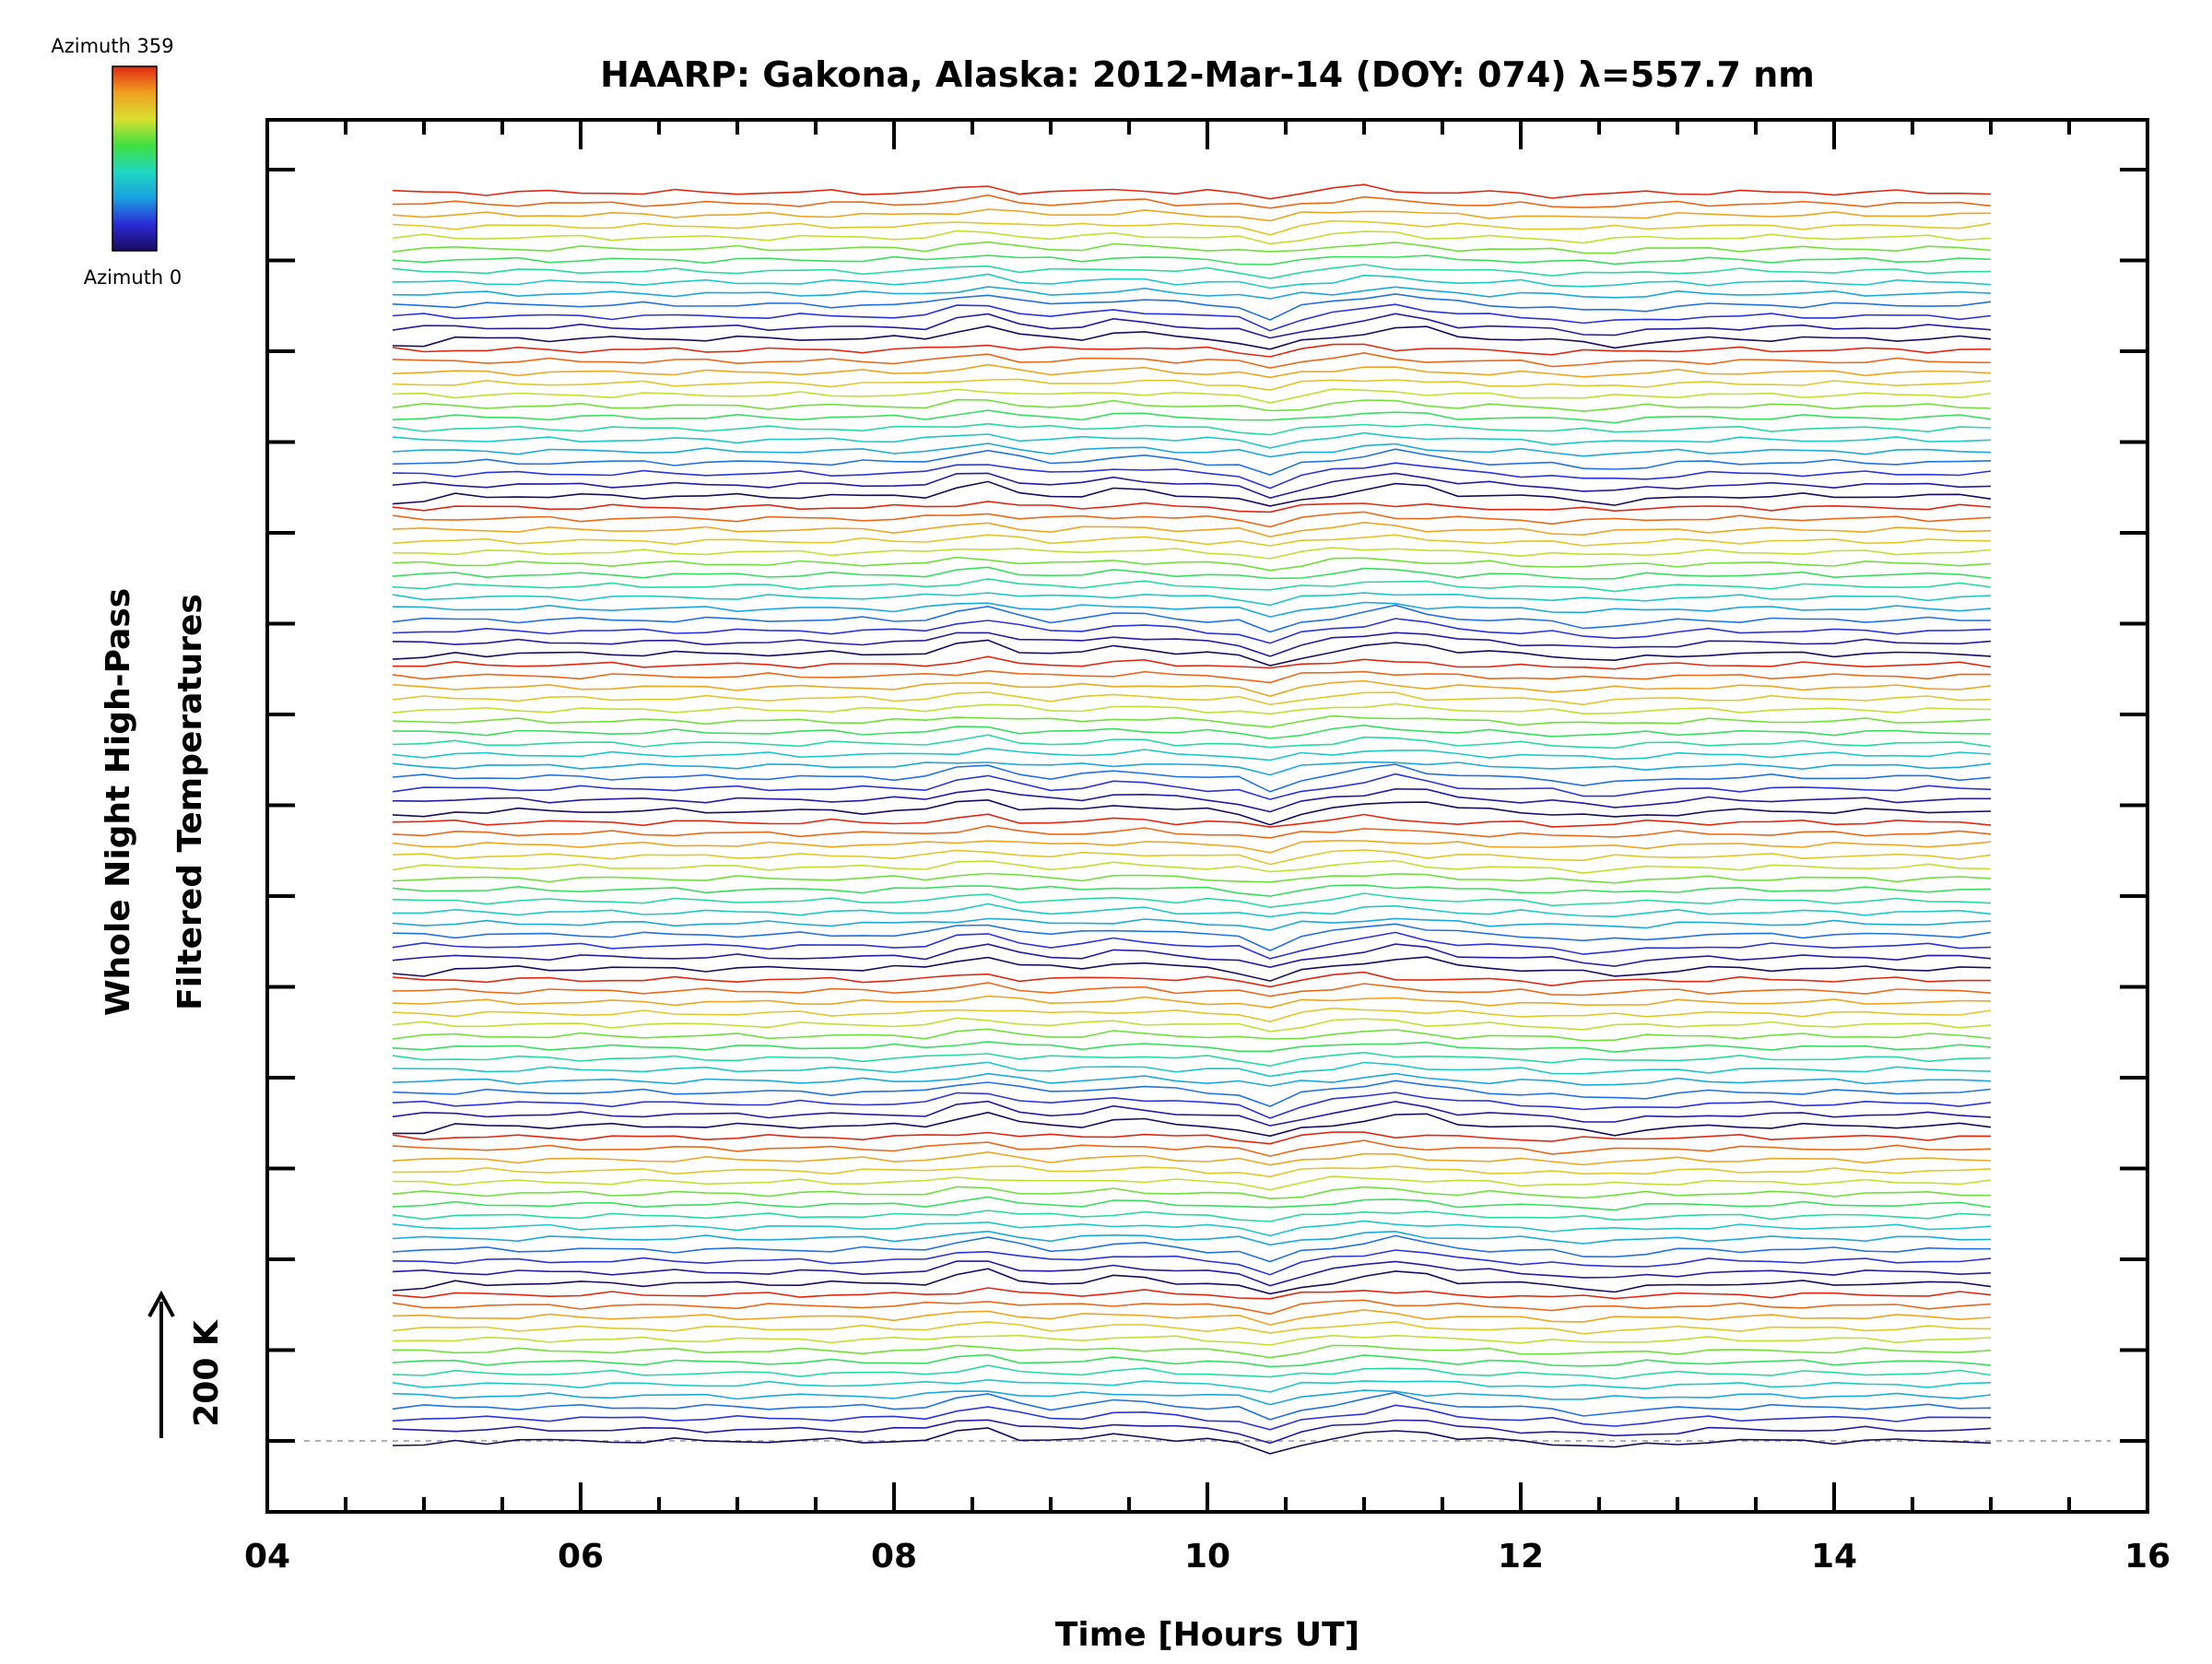 This screenshot has height=1664, width=2212. Describe the element at coordinates (1834, 1556) in the screenshot. I see `x-tick-label: 14` at that location.